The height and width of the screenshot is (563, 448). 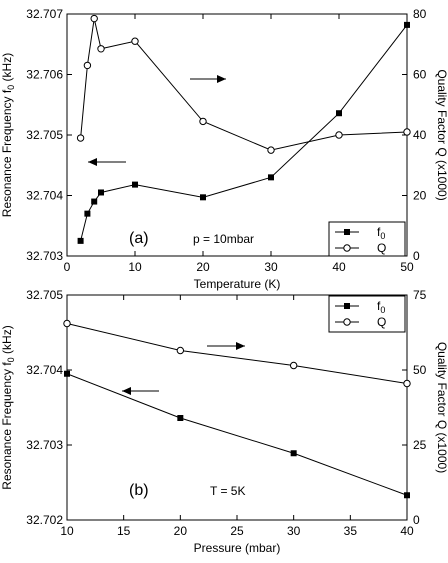 I want to click on y-right-tick-label: 40, so click(x=420, y=135).